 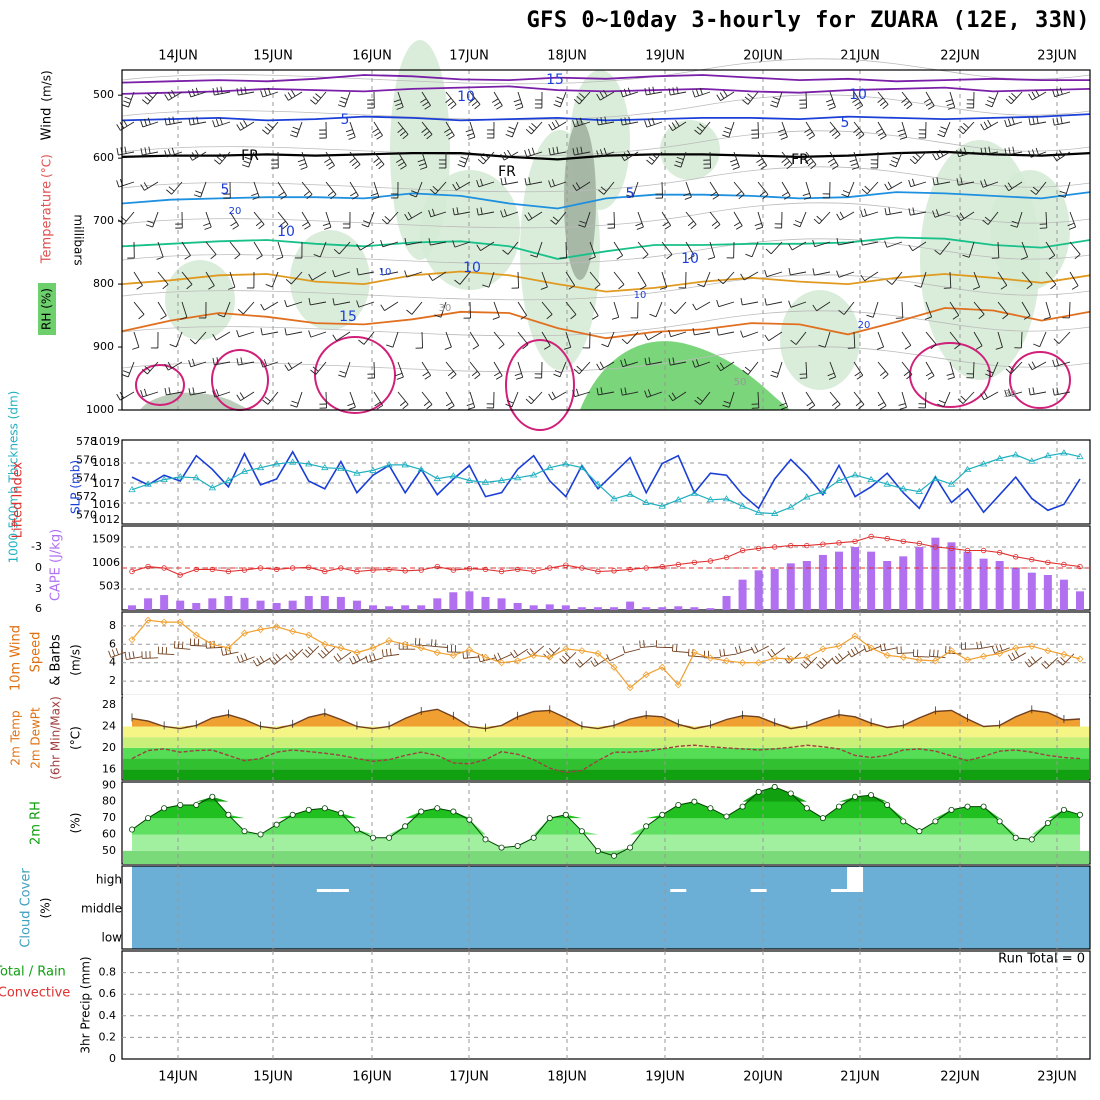 What do you see at coordinates (606, 71) in the screenshot?
I see `rh-contour-line` at bounding box center [606, 71].